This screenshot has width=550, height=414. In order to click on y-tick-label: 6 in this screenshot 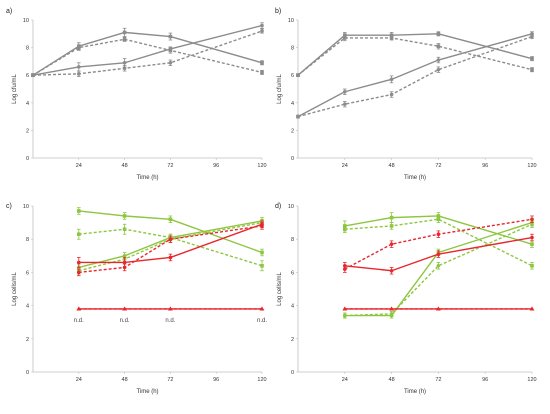, I will do `click(292, 76)`.